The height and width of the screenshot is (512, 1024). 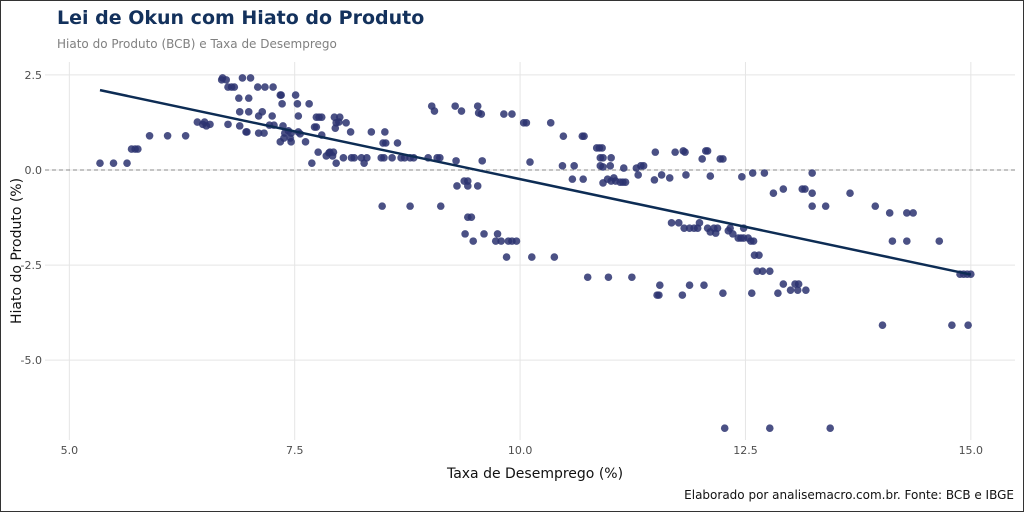 What do you see at coordinates (241, 18) in the screenshot?
I see `chart-title: Lei de Okun com Hiato do Produto` at bounding box center [241, 18].